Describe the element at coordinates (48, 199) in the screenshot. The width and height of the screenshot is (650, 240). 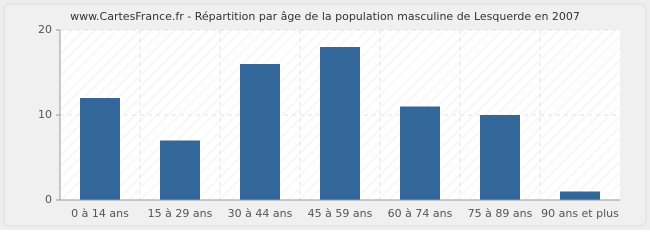
I see `y-tick-label: 0` at that location.